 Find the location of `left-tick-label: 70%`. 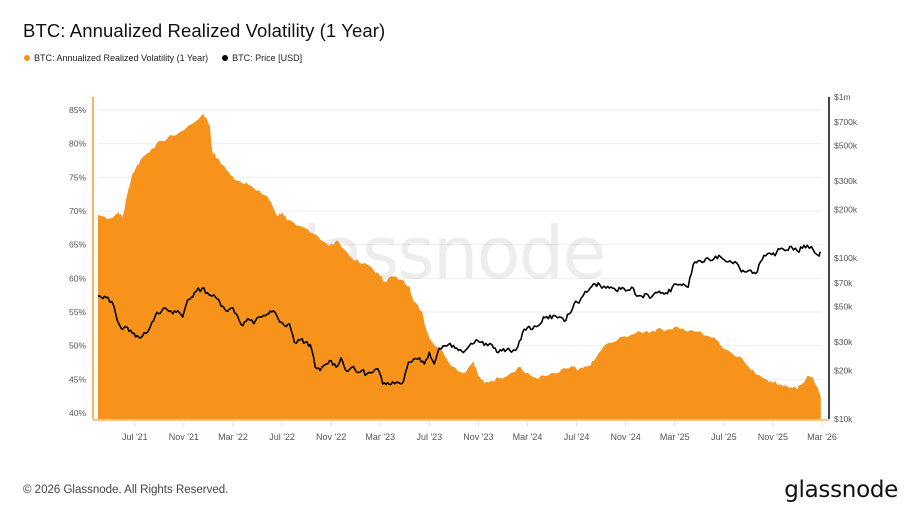

left-tick-label: 70% is located at coordinates (77, 211).